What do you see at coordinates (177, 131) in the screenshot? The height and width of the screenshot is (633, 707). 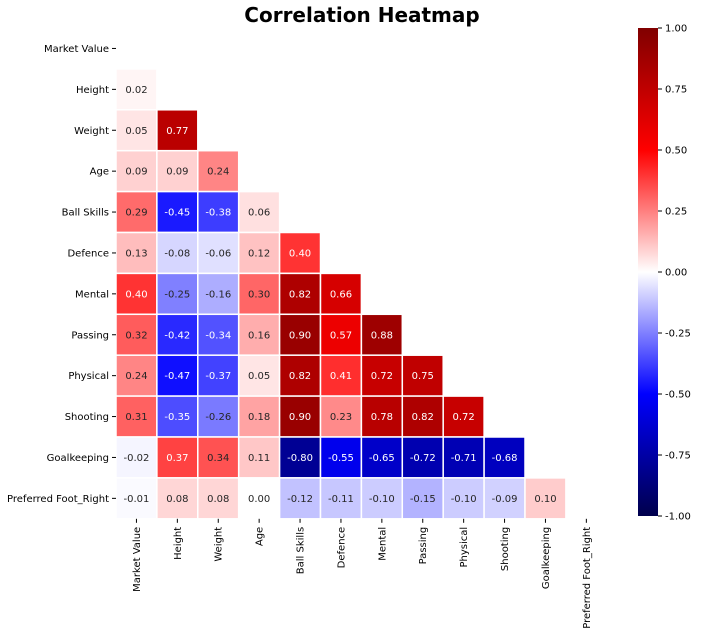 I see `cell-value-label: 0.77` at bounding box center [177, 131].